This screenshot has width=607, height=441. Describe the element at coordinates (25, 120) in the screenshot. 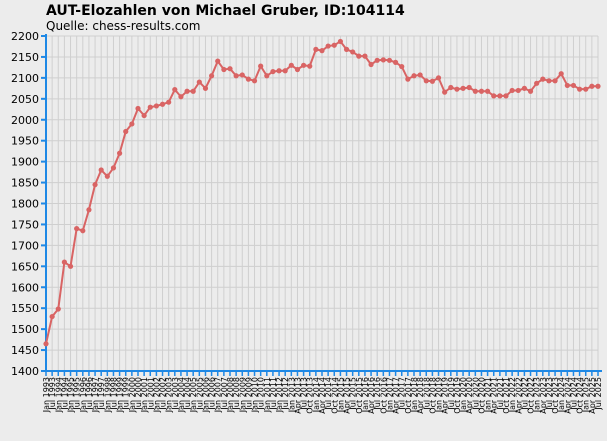

I see `y-tick-label: 2000` at that location.